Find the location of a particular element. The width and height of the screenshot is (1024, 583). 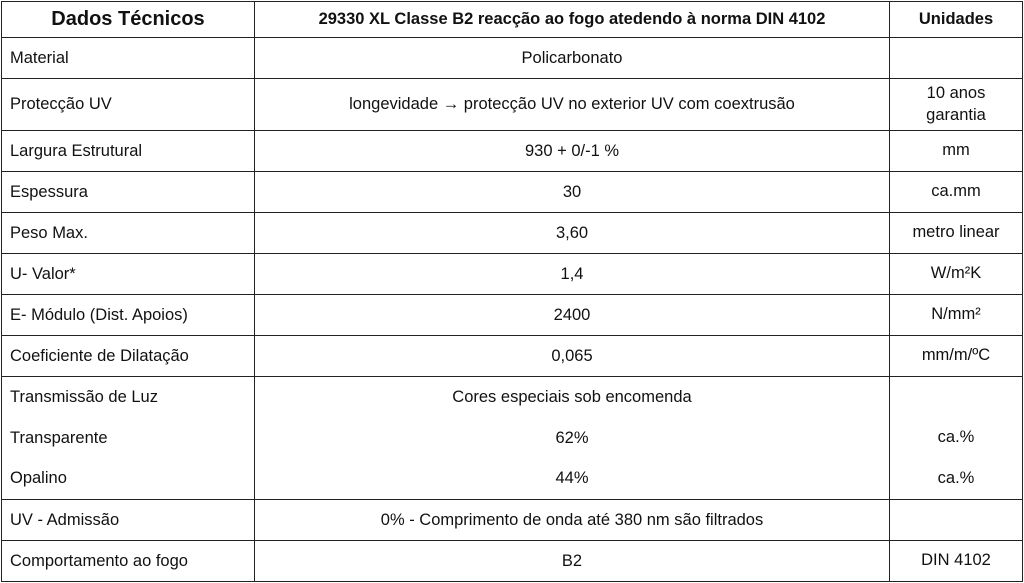

table-row: E- Módulo (Dist. Apoios) 2400 N/mm² is located at coordinates (512, 315).